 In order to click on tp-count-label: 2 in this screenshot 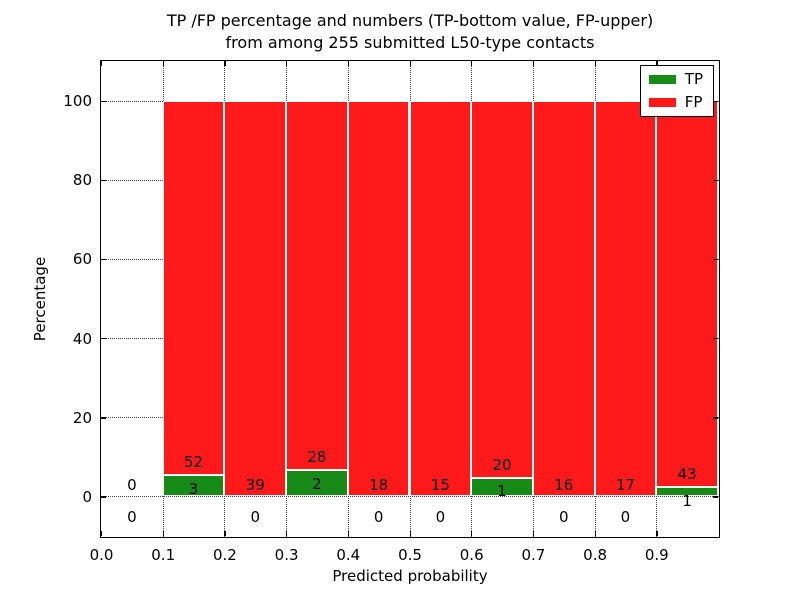, I will do `click(317, 483)`.